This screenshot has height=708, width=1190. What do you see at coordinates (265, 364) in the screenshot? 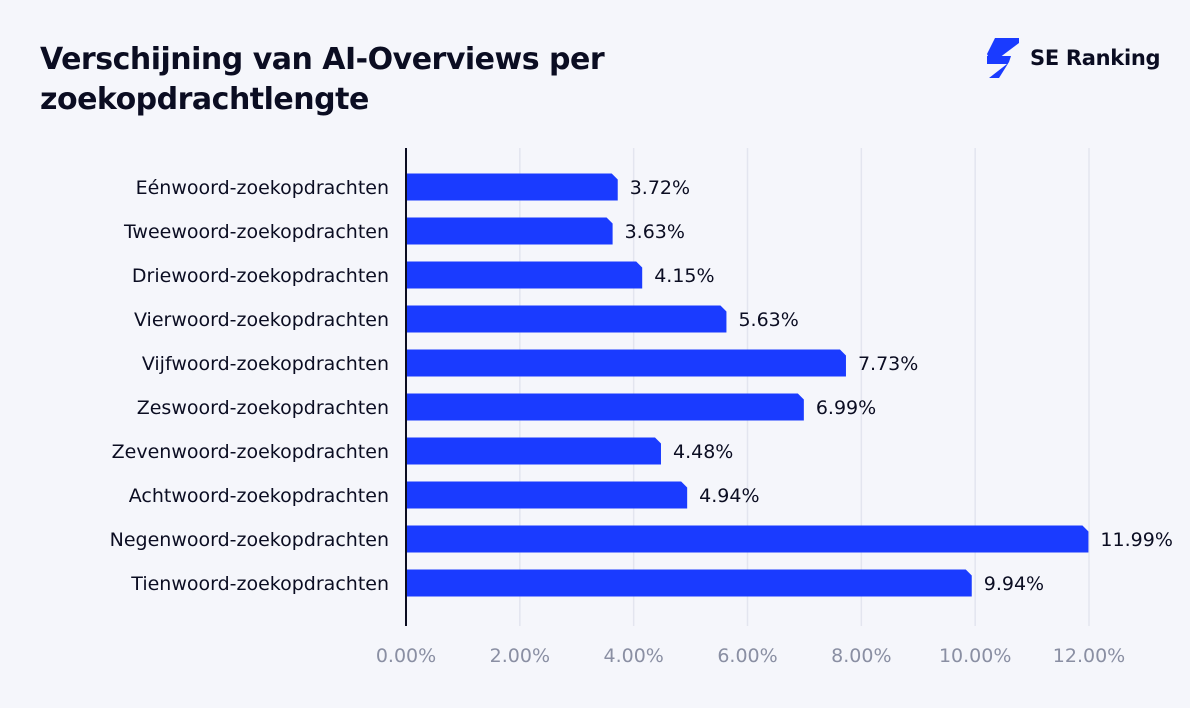
I see `category-label: Vijfwoord-zoekopdrachten` at bounding box center [265, 364].